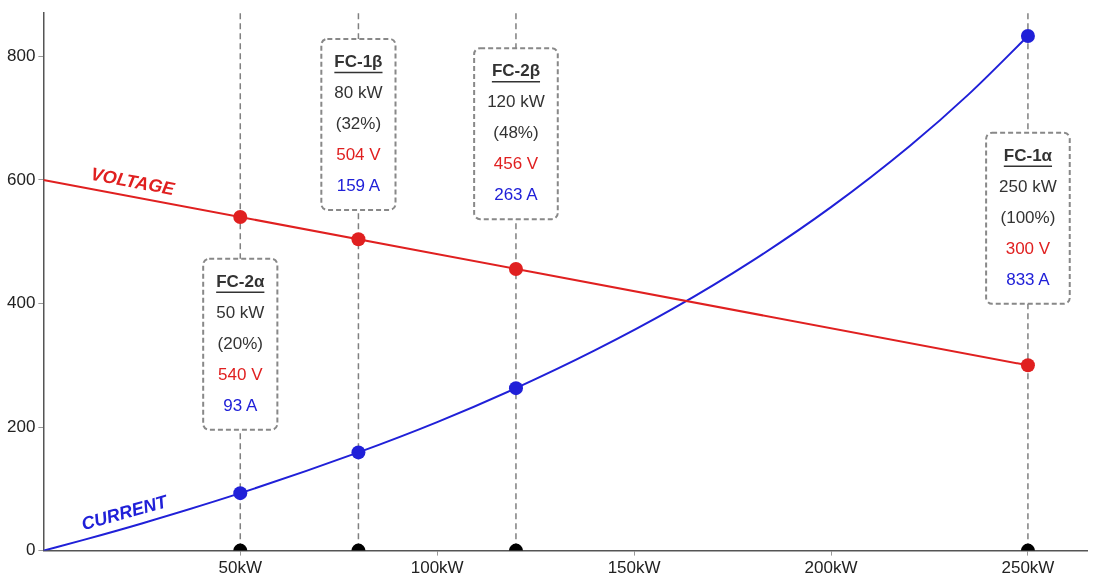 Image resolution: width=1094 pixels, height=584 pixels. I want to click on x-tick-label: 250kW, so click(1028, 568).